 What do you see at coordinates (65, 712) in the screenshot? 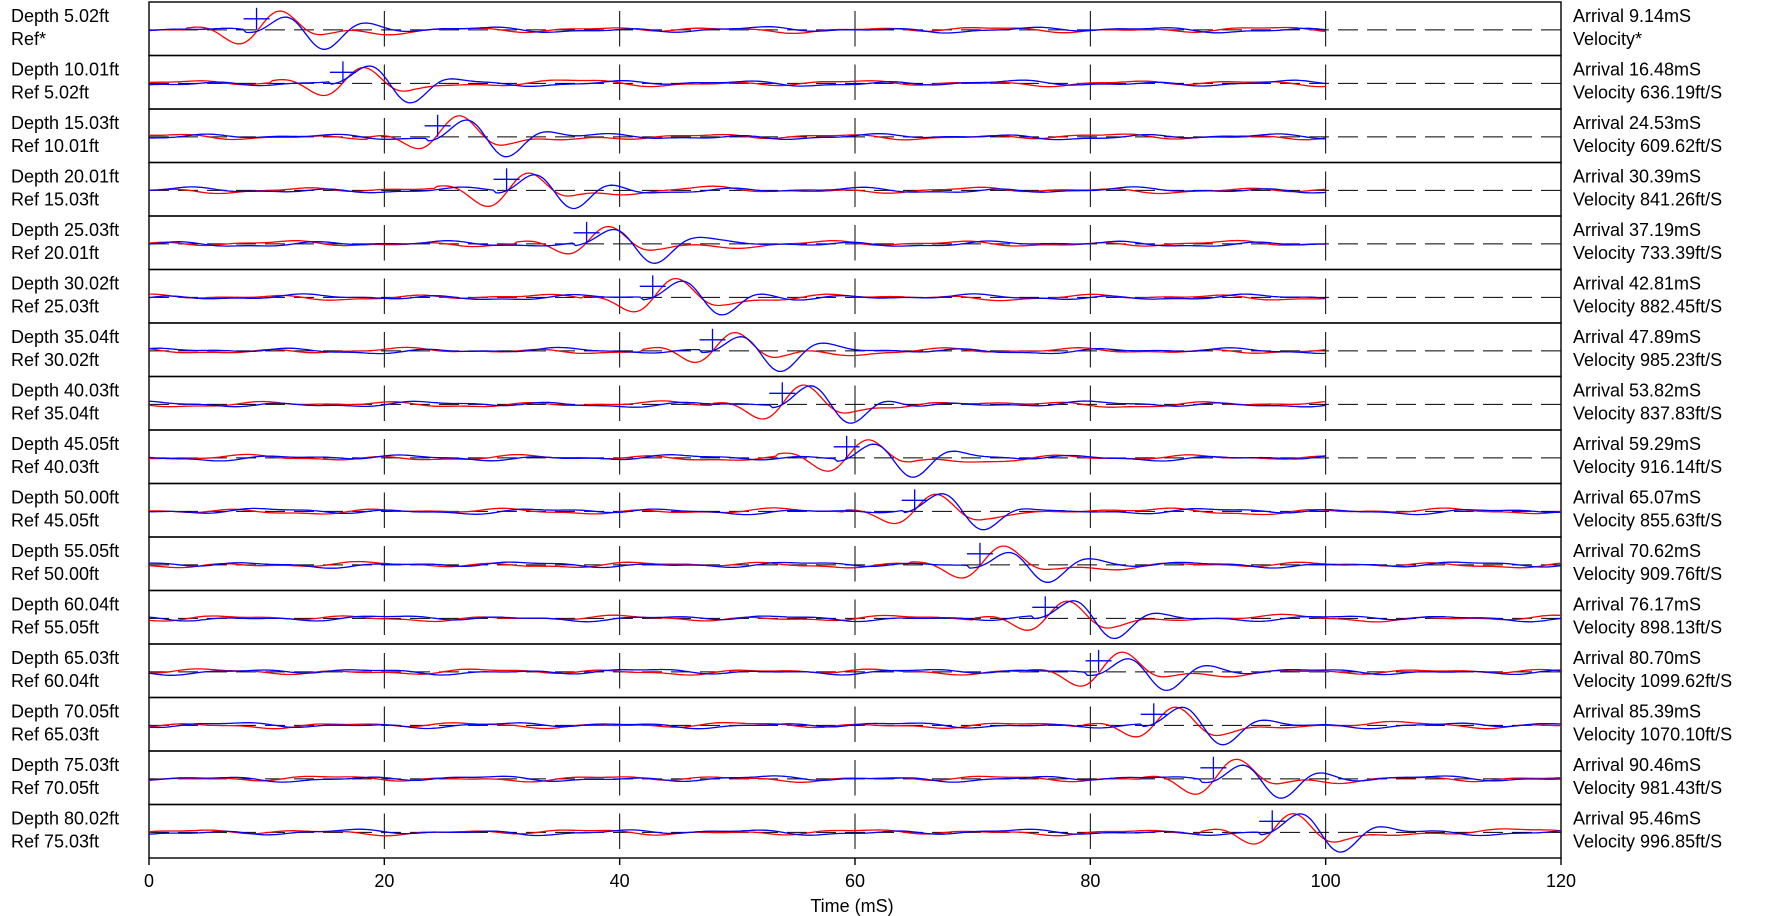
I see `depth-label: Depth 70.05ft` at bounding box center [65, 712].